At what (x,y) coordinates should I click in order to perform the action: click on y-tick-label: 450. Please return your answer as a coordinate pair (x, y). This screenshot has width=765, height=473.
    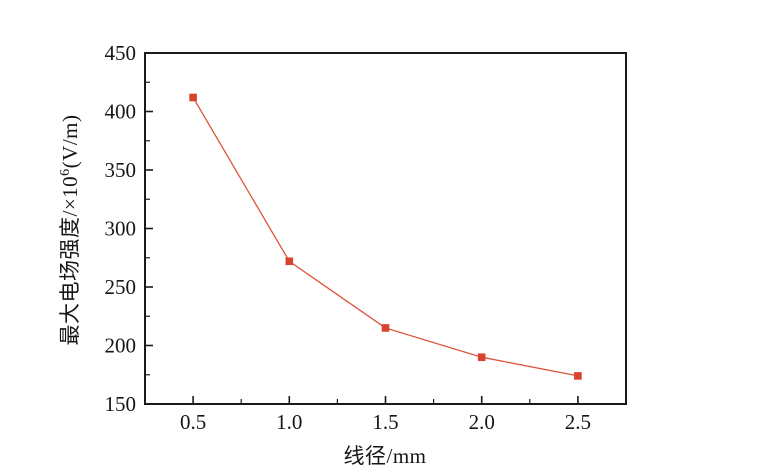
    Looking at the image, I should click on (121, 53).